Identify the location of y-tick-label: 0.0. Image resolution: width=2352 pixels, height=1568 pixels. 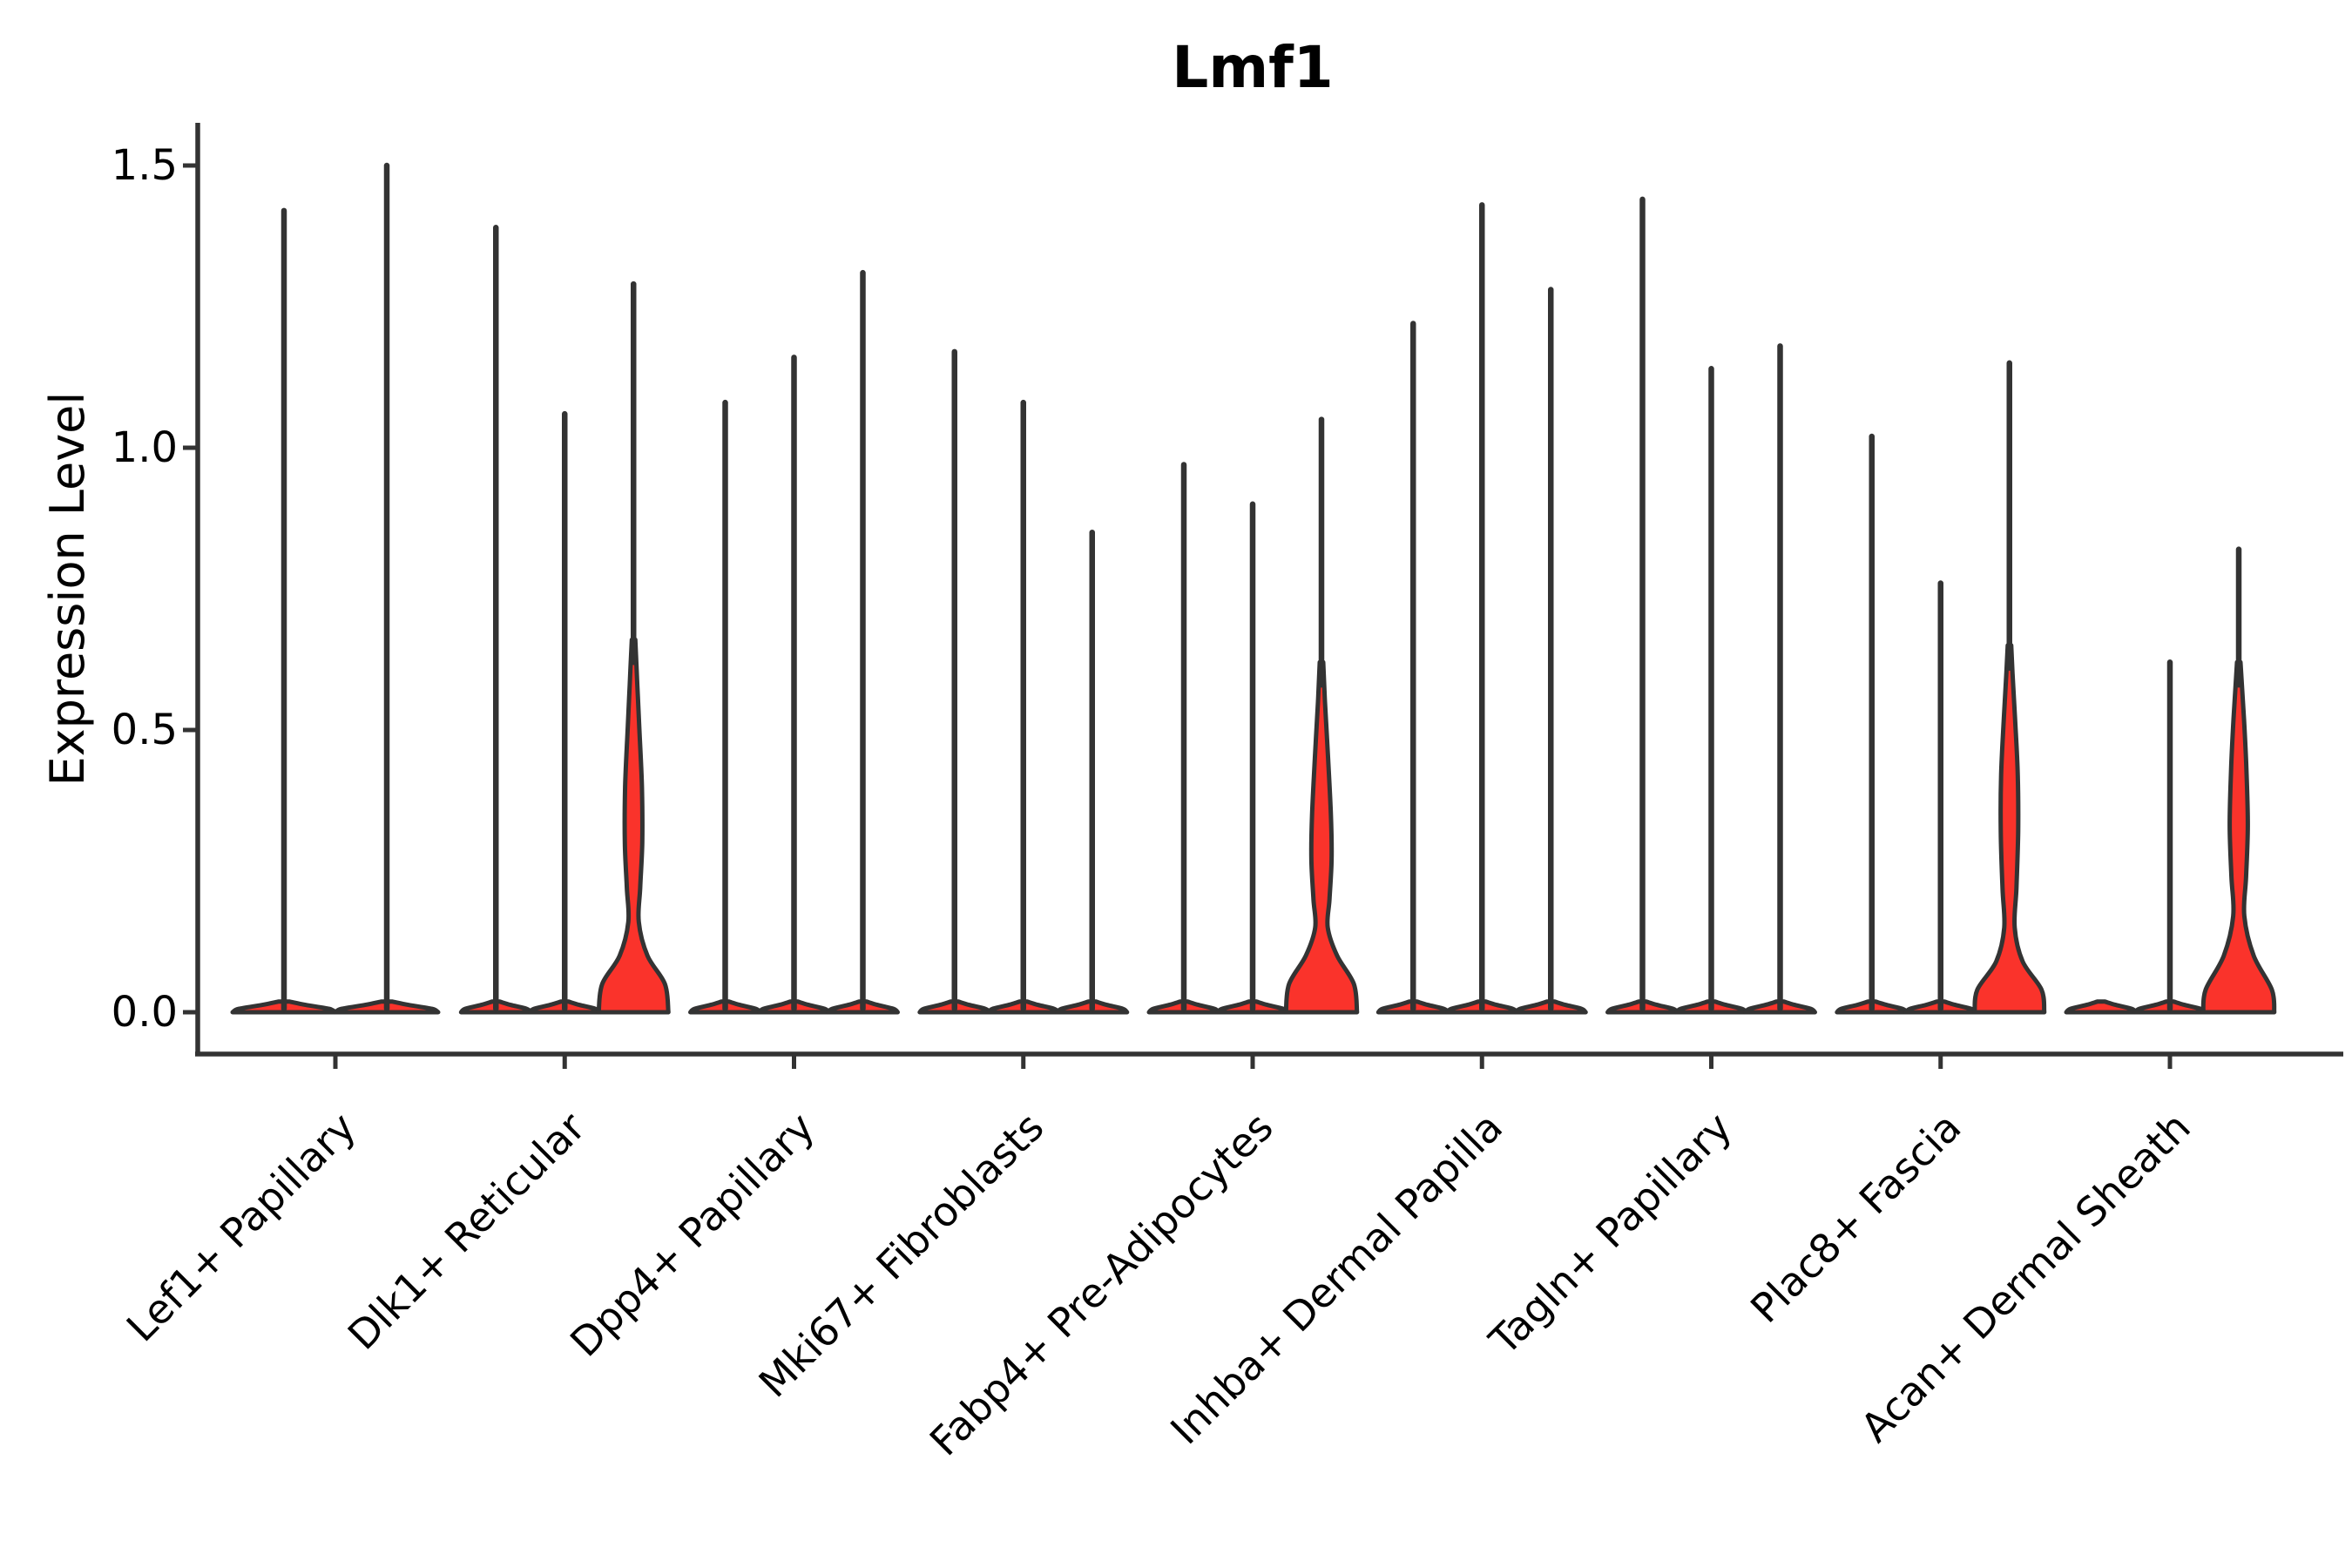
(145, 1013).